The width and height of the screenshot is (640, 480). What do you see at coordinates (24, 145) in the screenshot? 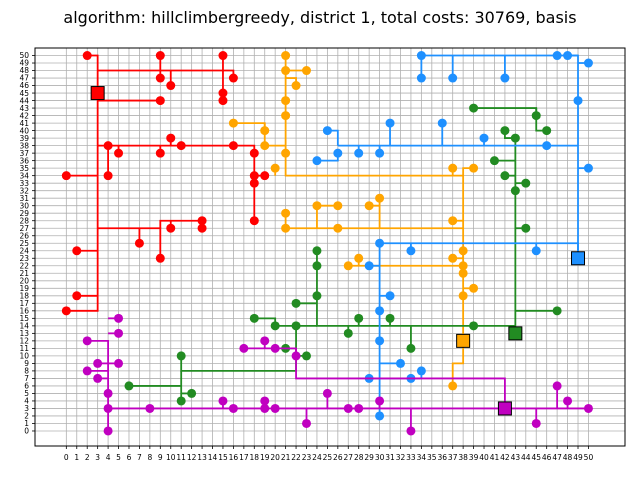
I see `y-tick-label: 38` at bounding box center [24, 145].